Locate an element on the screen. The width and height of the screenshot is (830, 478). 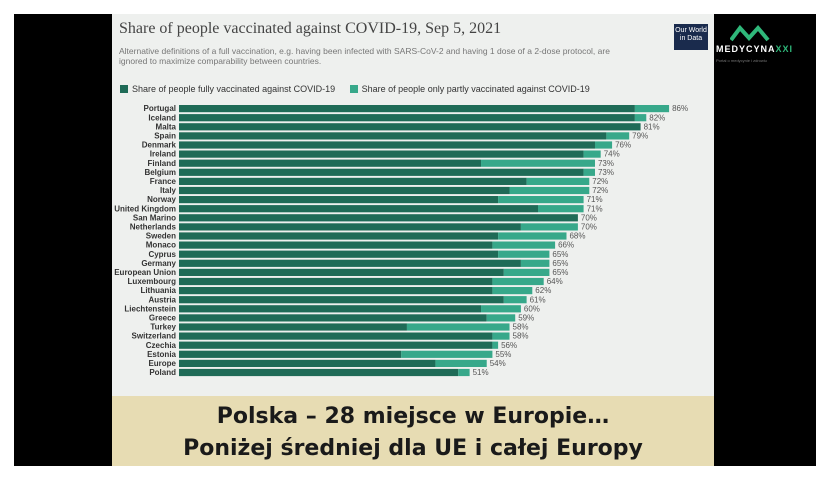
value-label: 54% is located at coordinates (498, 363).